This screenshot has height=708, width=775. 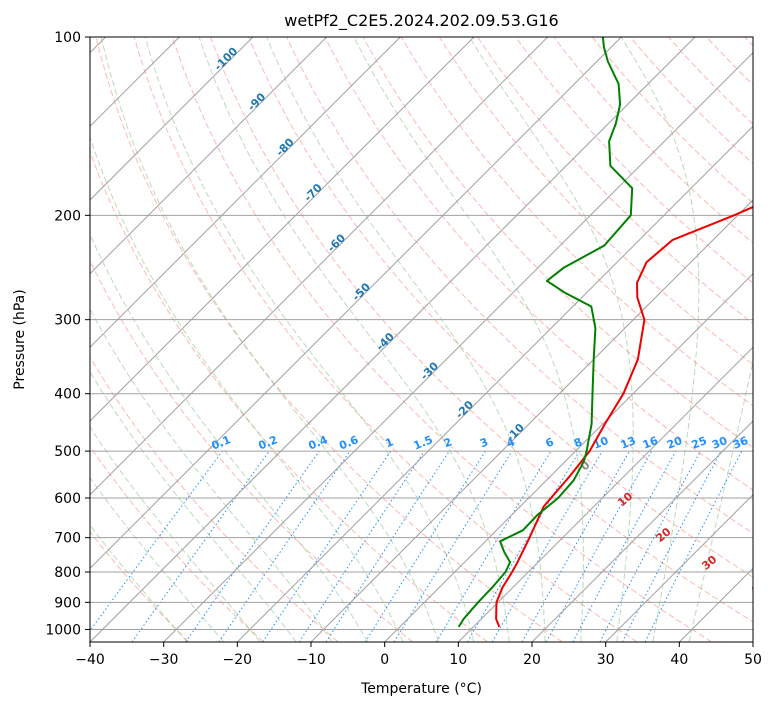 I want to click on isotherm-label: -90, so click(x=256, y=101).